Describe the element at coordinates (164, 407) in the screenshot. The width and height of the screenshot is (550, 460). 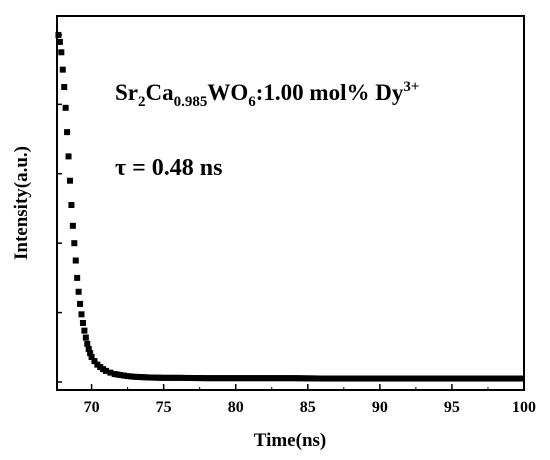
I see `x-tick-label: 75` at that location.